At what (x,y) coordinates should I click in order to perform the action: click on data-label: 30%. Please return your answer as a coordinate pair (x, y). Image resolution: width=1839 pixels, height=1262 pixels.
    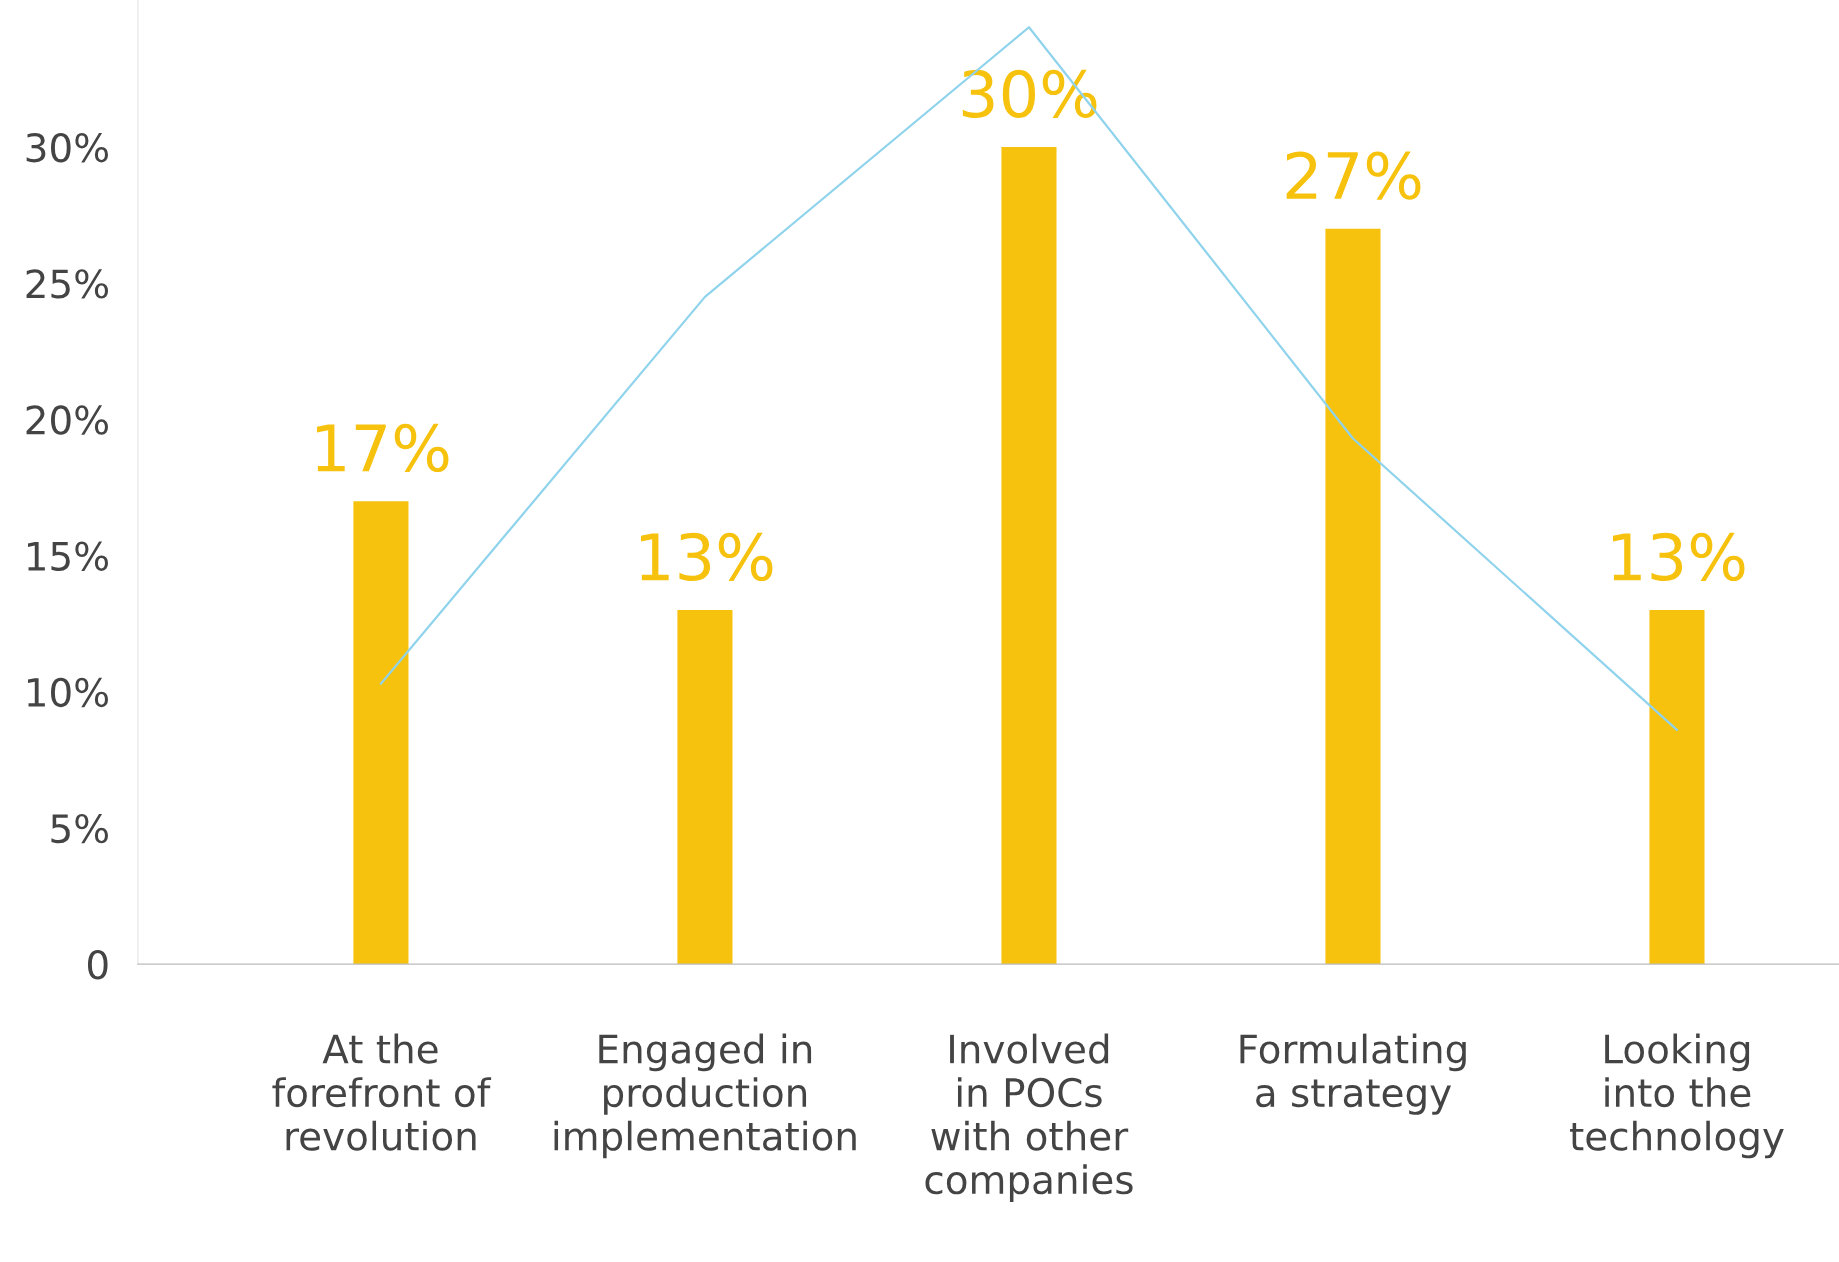
    Looking at the image, I should click on (1029, 94).